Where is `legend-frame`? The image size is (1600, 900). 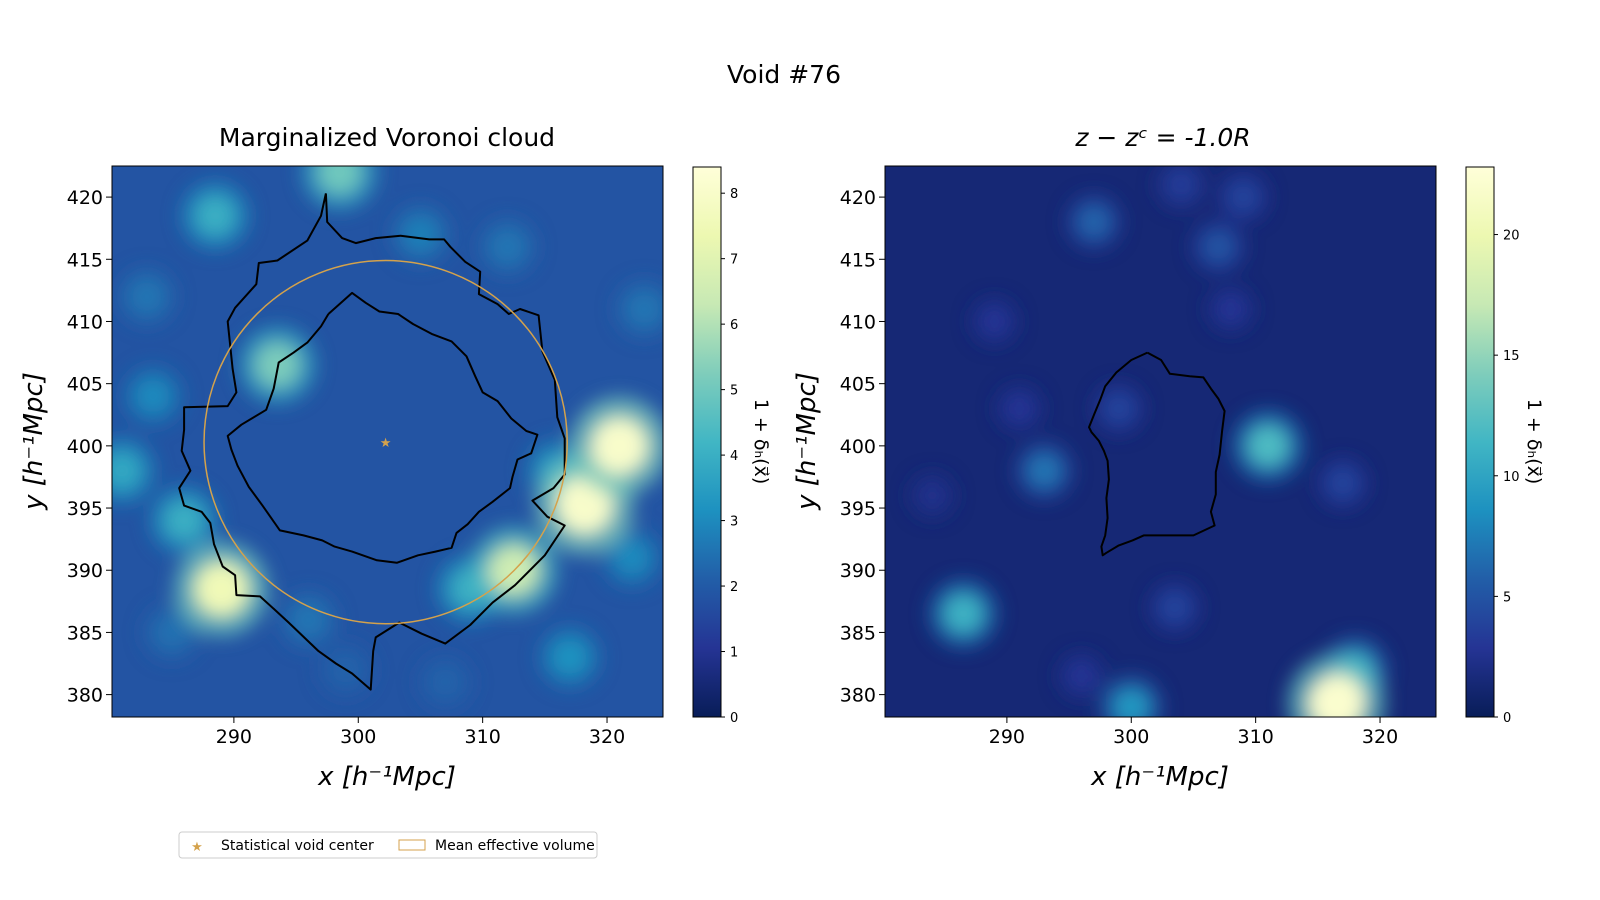 legend-frame is located at coordinates (388, 845).